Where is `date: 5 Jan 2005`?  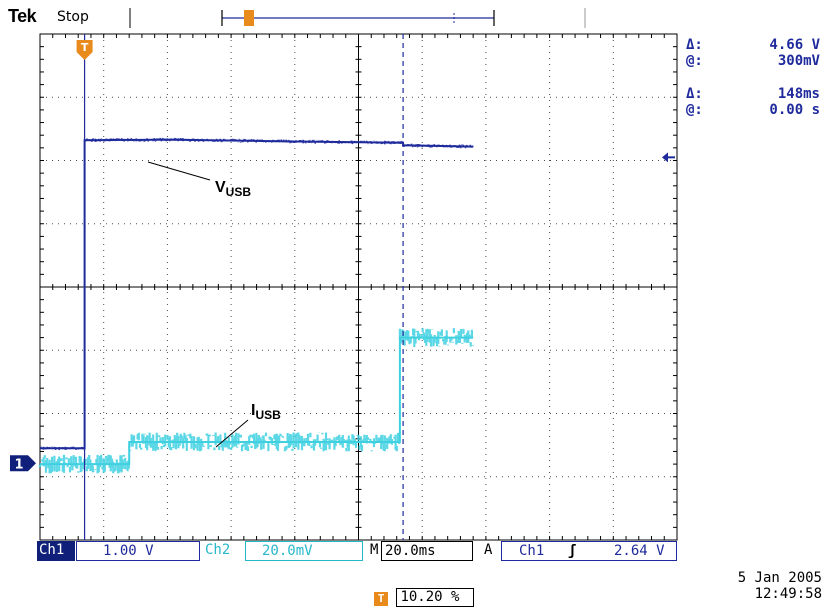 date: 5 Jan 2005 is located at coordinates (779, 578).